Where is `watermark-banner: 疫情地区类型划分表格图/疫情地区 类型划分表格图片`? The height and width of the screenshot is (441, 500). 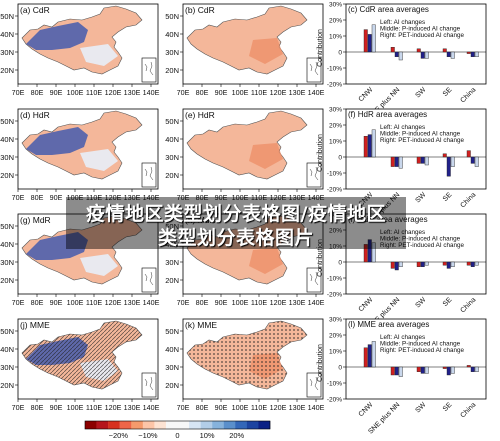 watermark-banner: 疫情地区类型划分表格图/疫情地区 类型划分表格图片 is located at coordinates (236, 223).